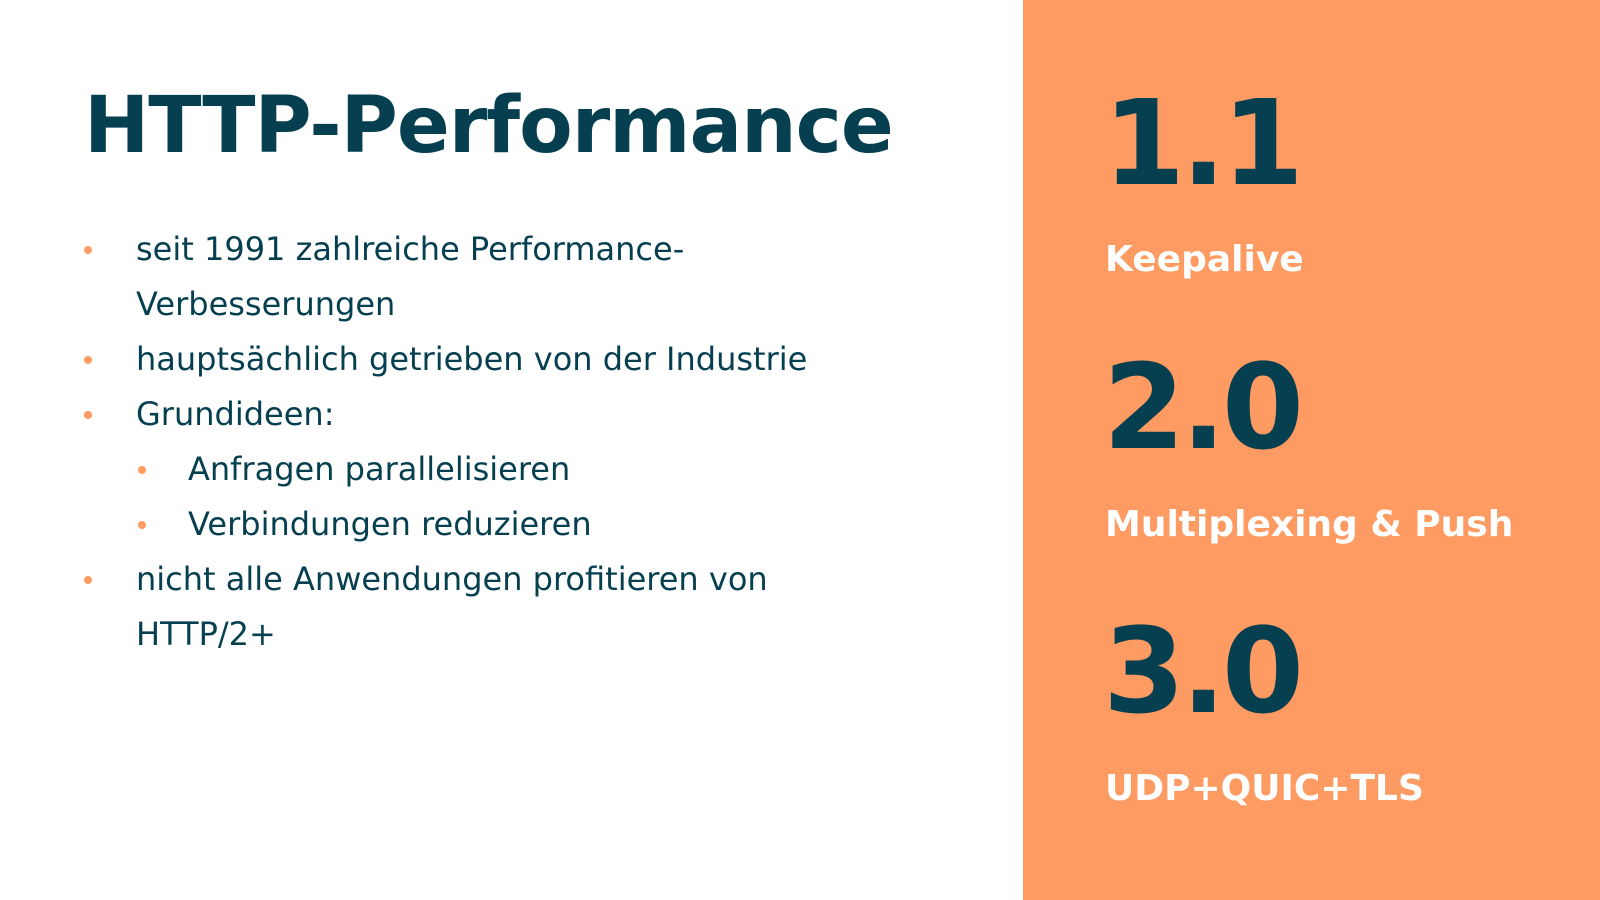 The width and height of the screenshot is (1600, 900). I want to click on sub-bullet-item: Verbindungen reduzieren, so click(534, 524).